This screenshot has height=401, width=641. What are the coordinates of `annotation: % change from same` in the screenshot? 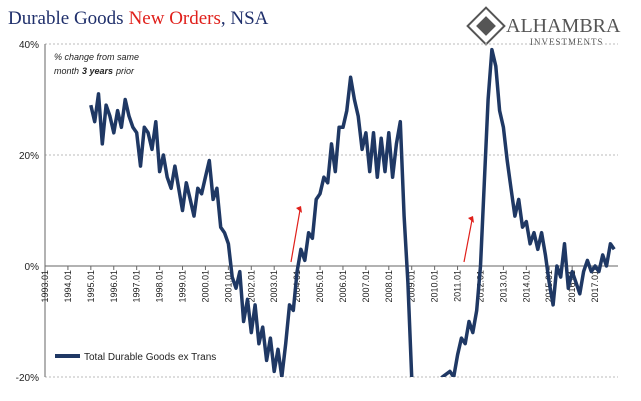 It's located at (96, 57).